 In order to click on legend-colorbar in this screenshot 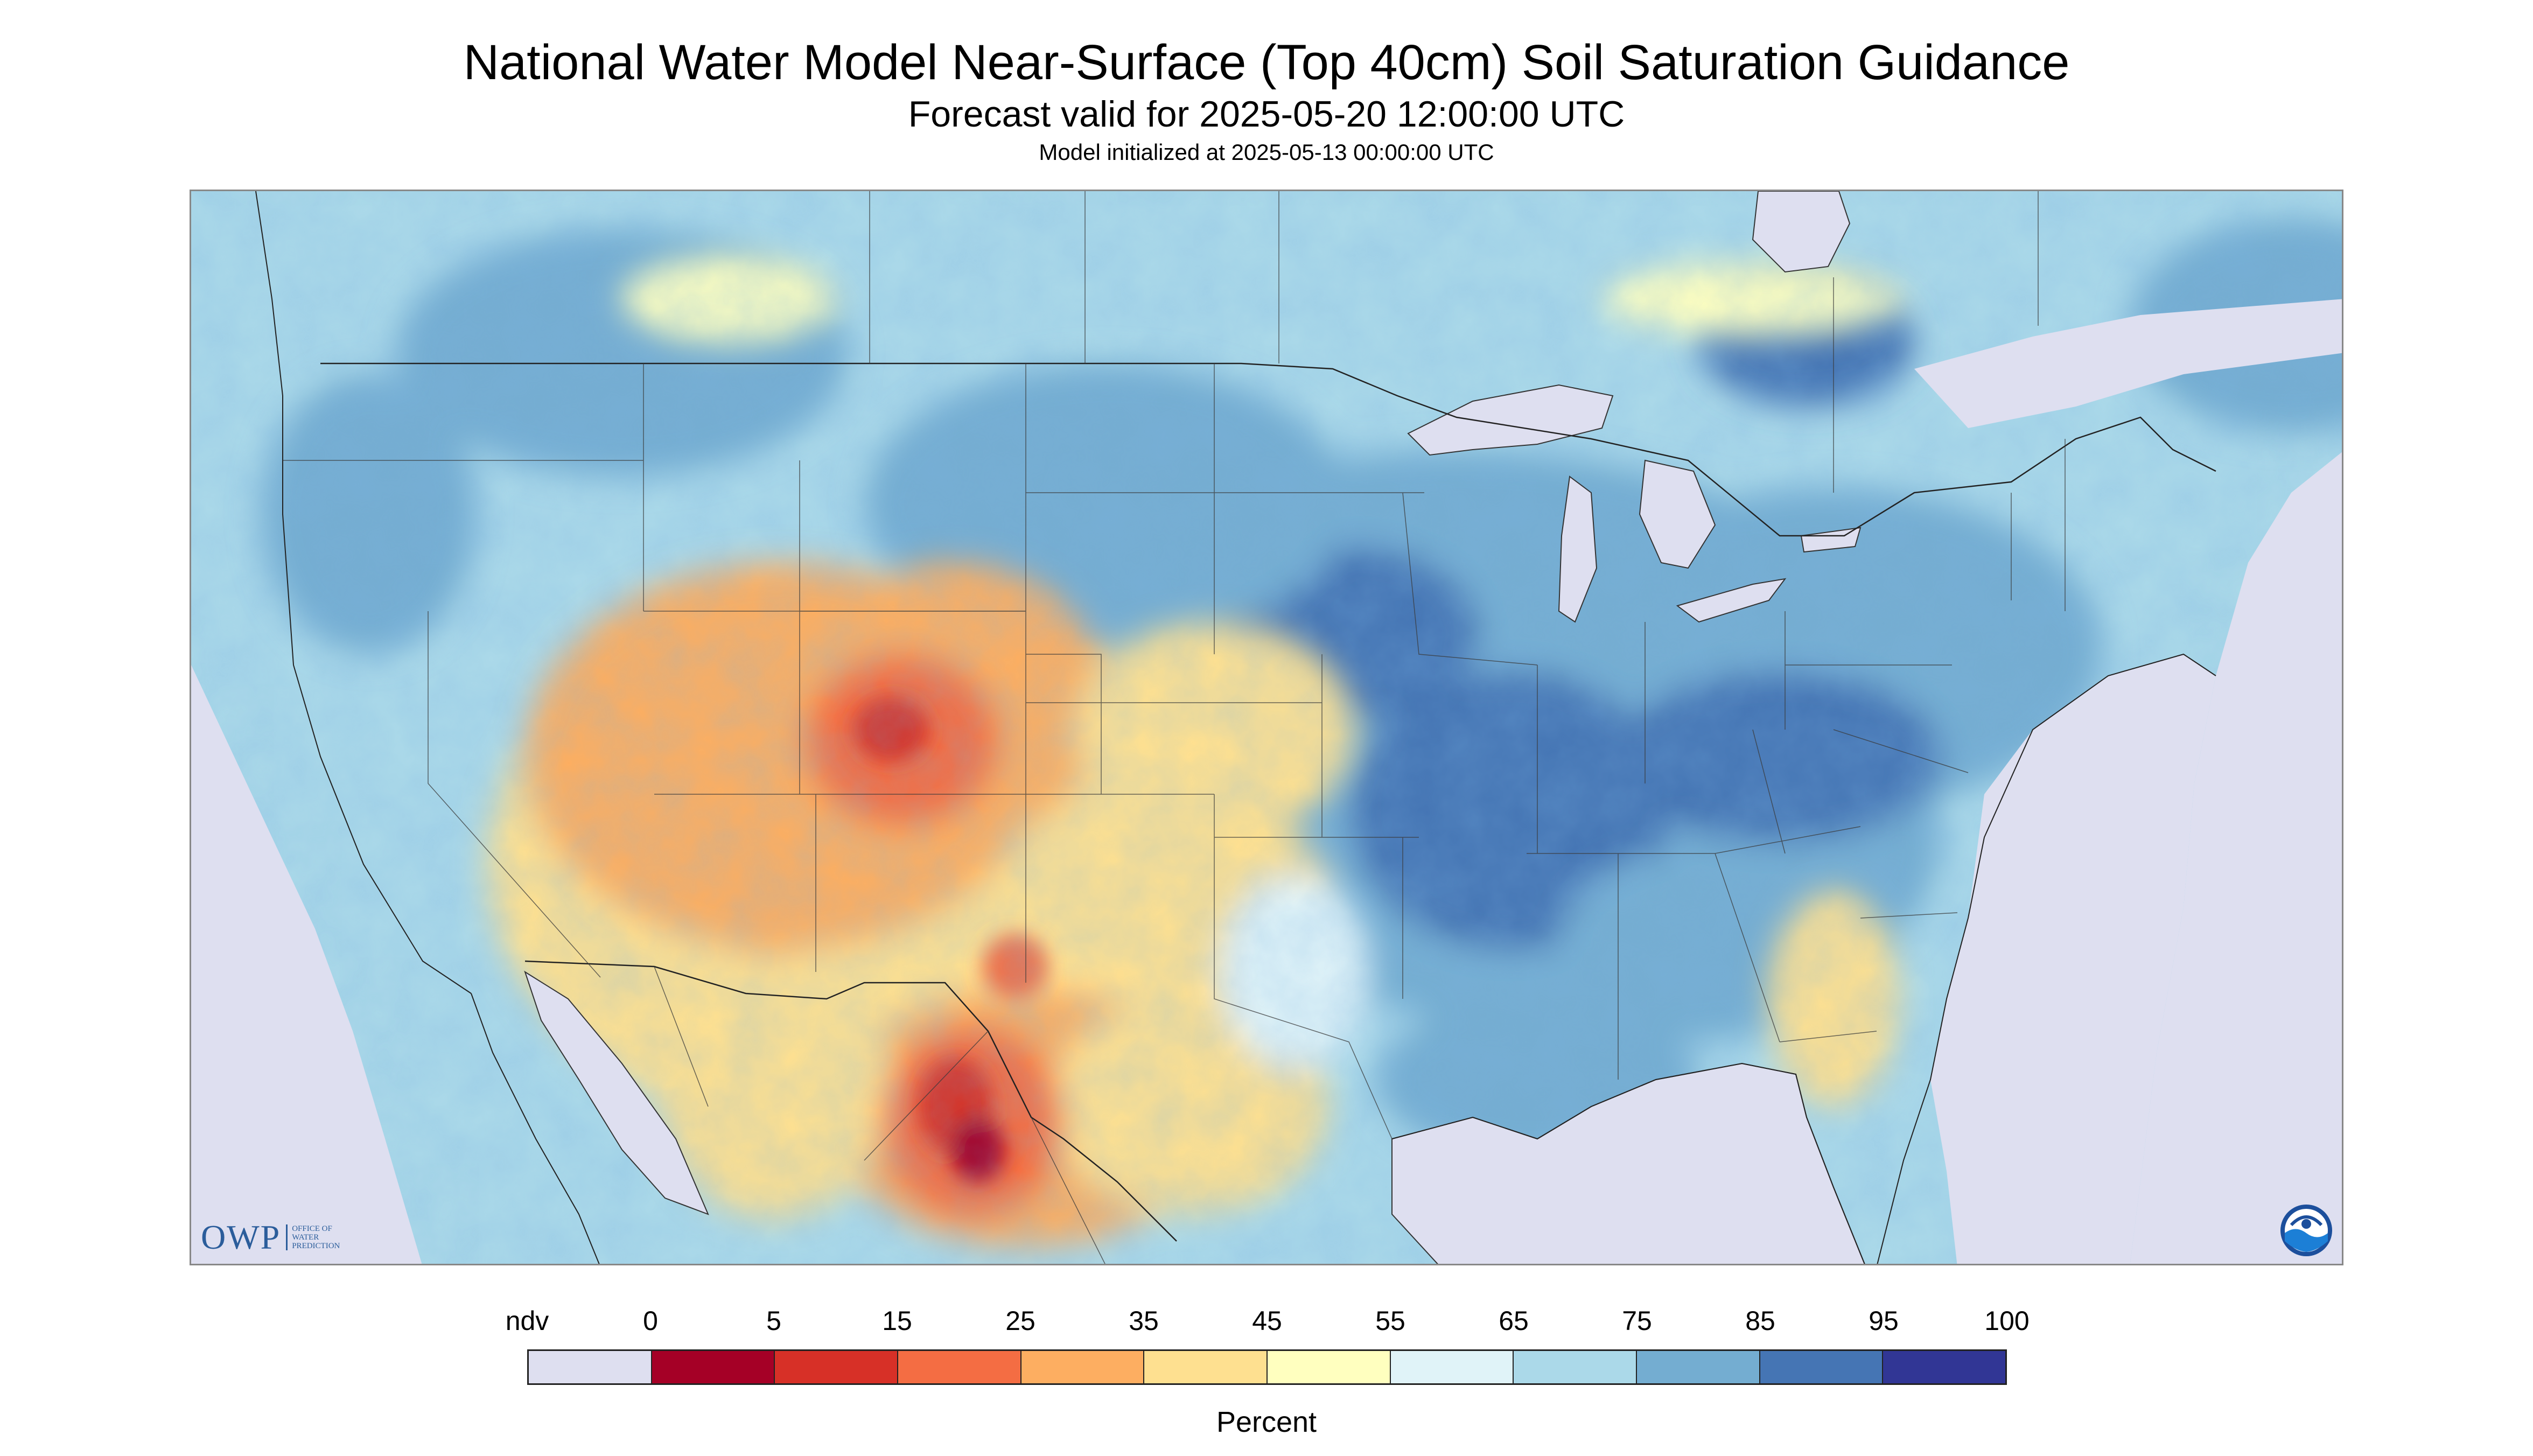, I will do `click(1267, 1367)`.